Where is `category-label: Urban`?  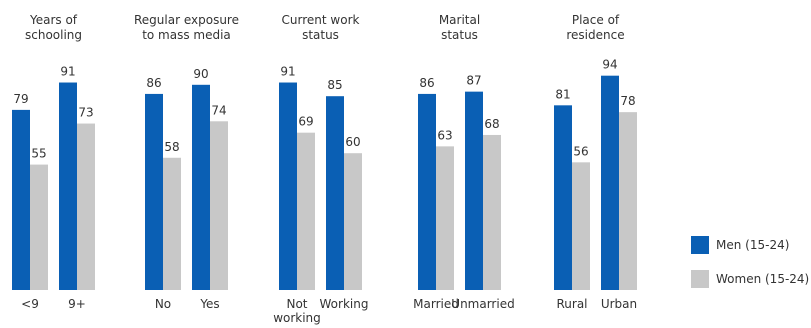
category-label: Urban is located at coordinates (619, 304).